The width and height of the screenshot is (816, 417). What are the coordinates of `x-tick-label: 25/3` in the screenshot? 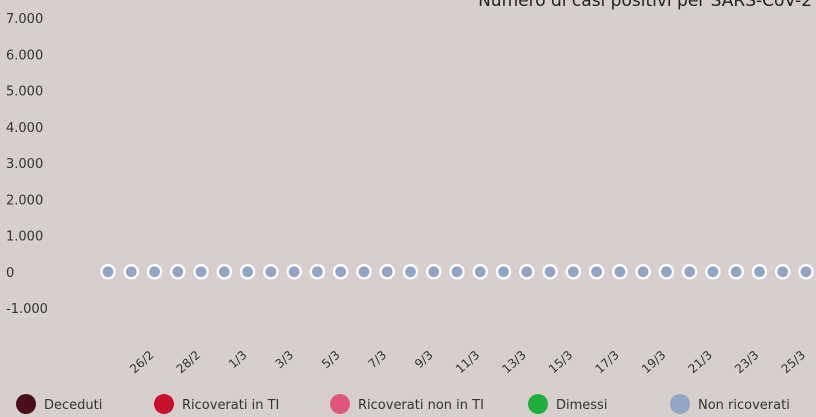 It's located at (793, 362).